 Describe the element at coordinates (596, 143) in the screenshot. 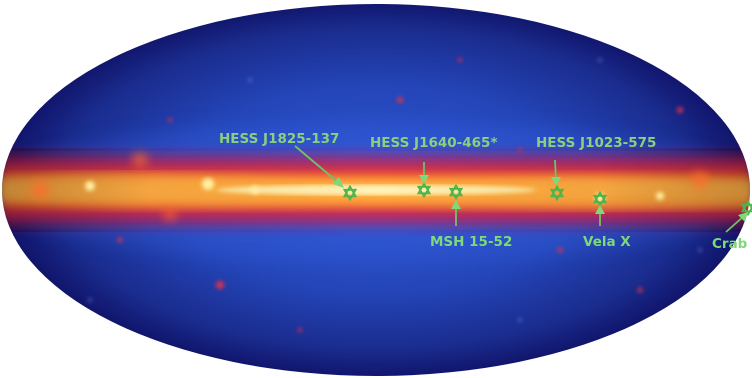

I see `label-hess-j1023: HESS J1023-575` at that location.